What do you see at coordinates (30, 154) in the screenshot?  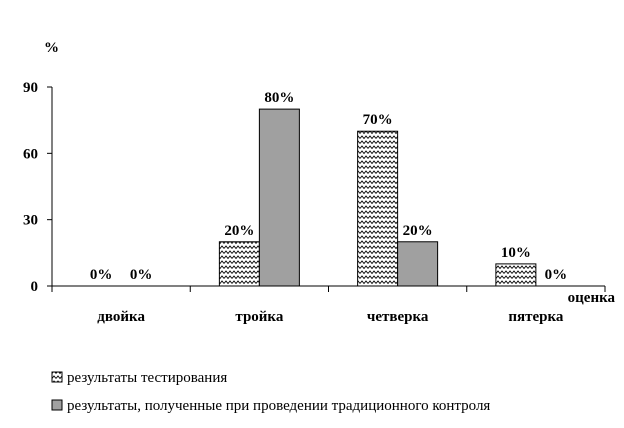 I see `y-tick-label: 60` at bounding box center [30, 154].